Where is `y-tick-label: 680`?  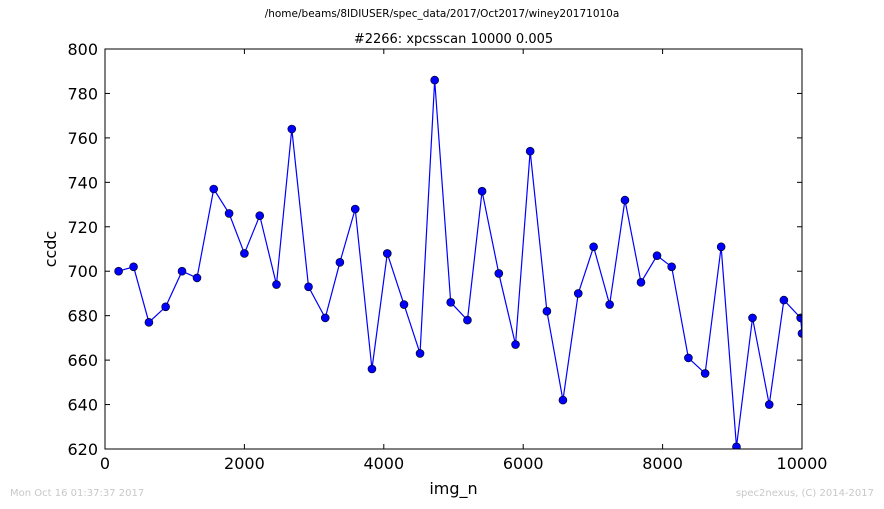
y-tick-label: 680 is located at coordinates (82, 316).